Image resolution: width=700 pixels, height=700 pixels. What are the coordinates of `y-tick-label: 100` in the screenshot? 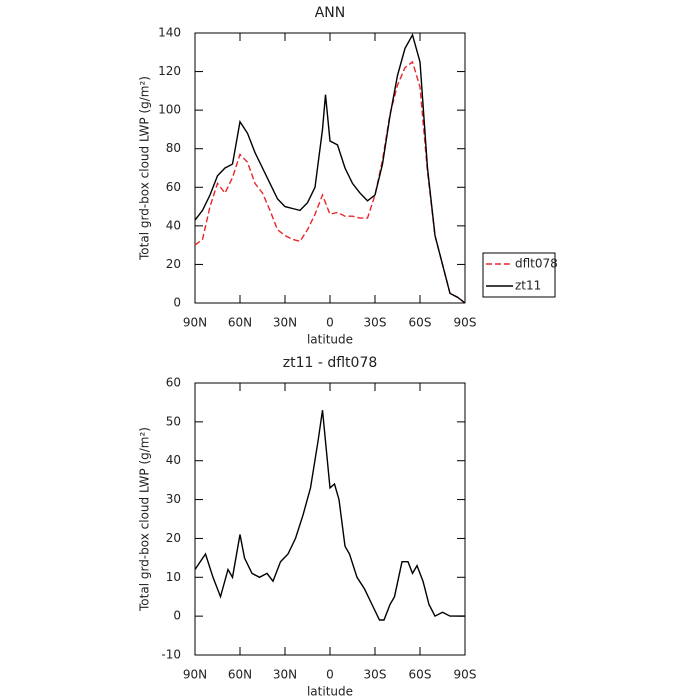 It's located at (169, 110).